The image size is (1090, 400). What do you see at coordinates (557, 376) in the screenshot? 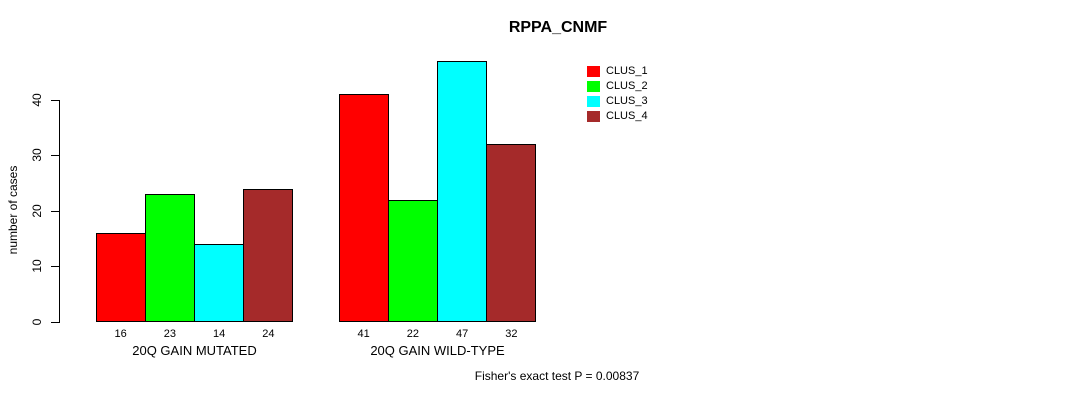
I see `footnote: Fisher's exact test P = 0.00837` at bounding box center [557, 376].